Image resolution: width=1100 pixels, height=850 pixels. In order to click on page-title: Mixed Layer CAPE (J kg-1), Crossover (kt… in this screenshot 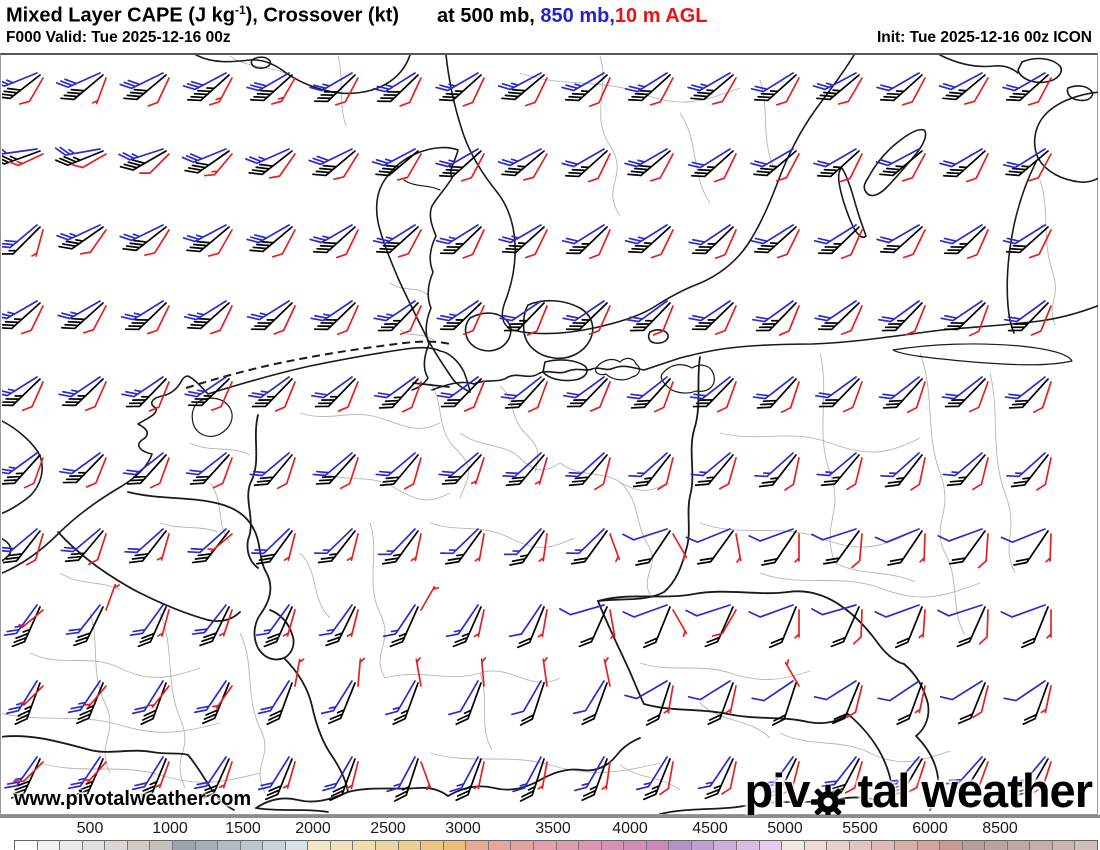, I will do `click(357, 15)`.